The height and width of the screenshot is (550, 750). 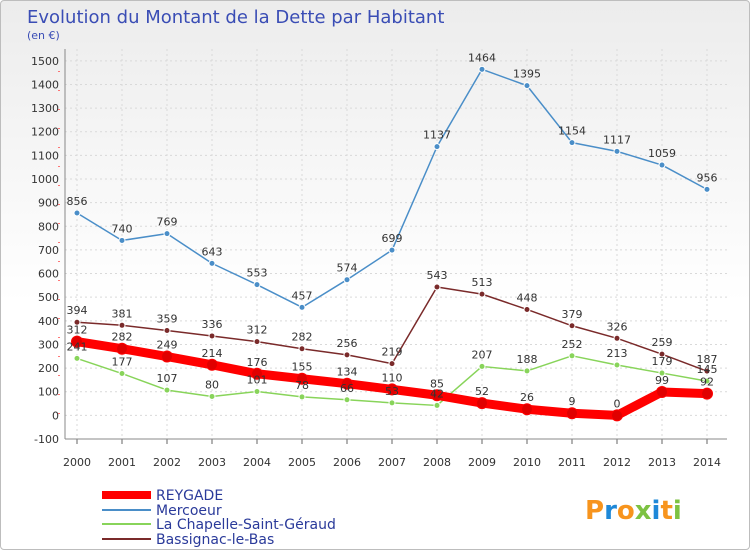 What do you see at coordinates (189, 511) in the screenshot?
I see `legend-label-1: Mercoeur` at bounding box center [189, 511].